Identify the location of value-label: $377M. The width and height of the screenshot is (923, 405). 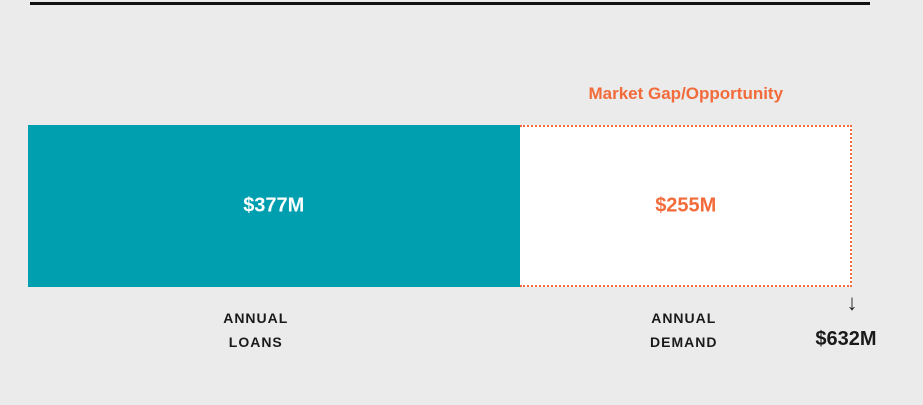
(274, 205).